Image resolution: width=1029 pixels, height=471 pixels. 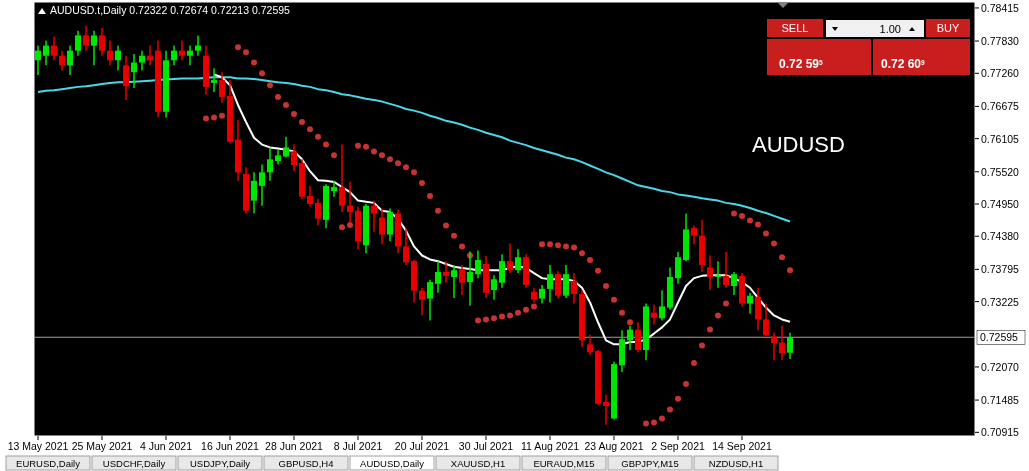 I want to click on y-tick-label: 0.76105, so click(x=1000, y=138).